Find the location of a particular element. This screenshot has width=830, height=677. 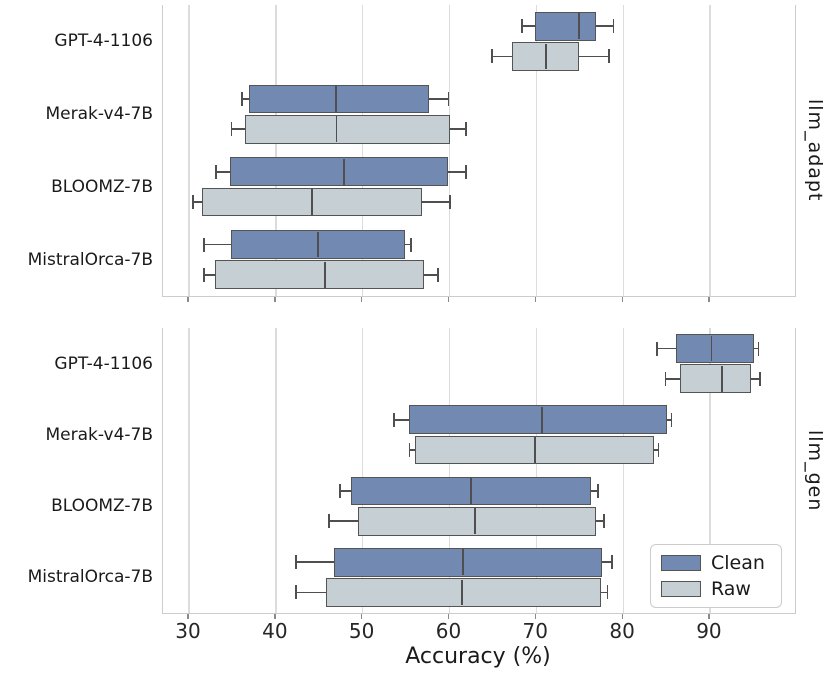

x-tick-label: 60 is located at coordinates (448, 631).